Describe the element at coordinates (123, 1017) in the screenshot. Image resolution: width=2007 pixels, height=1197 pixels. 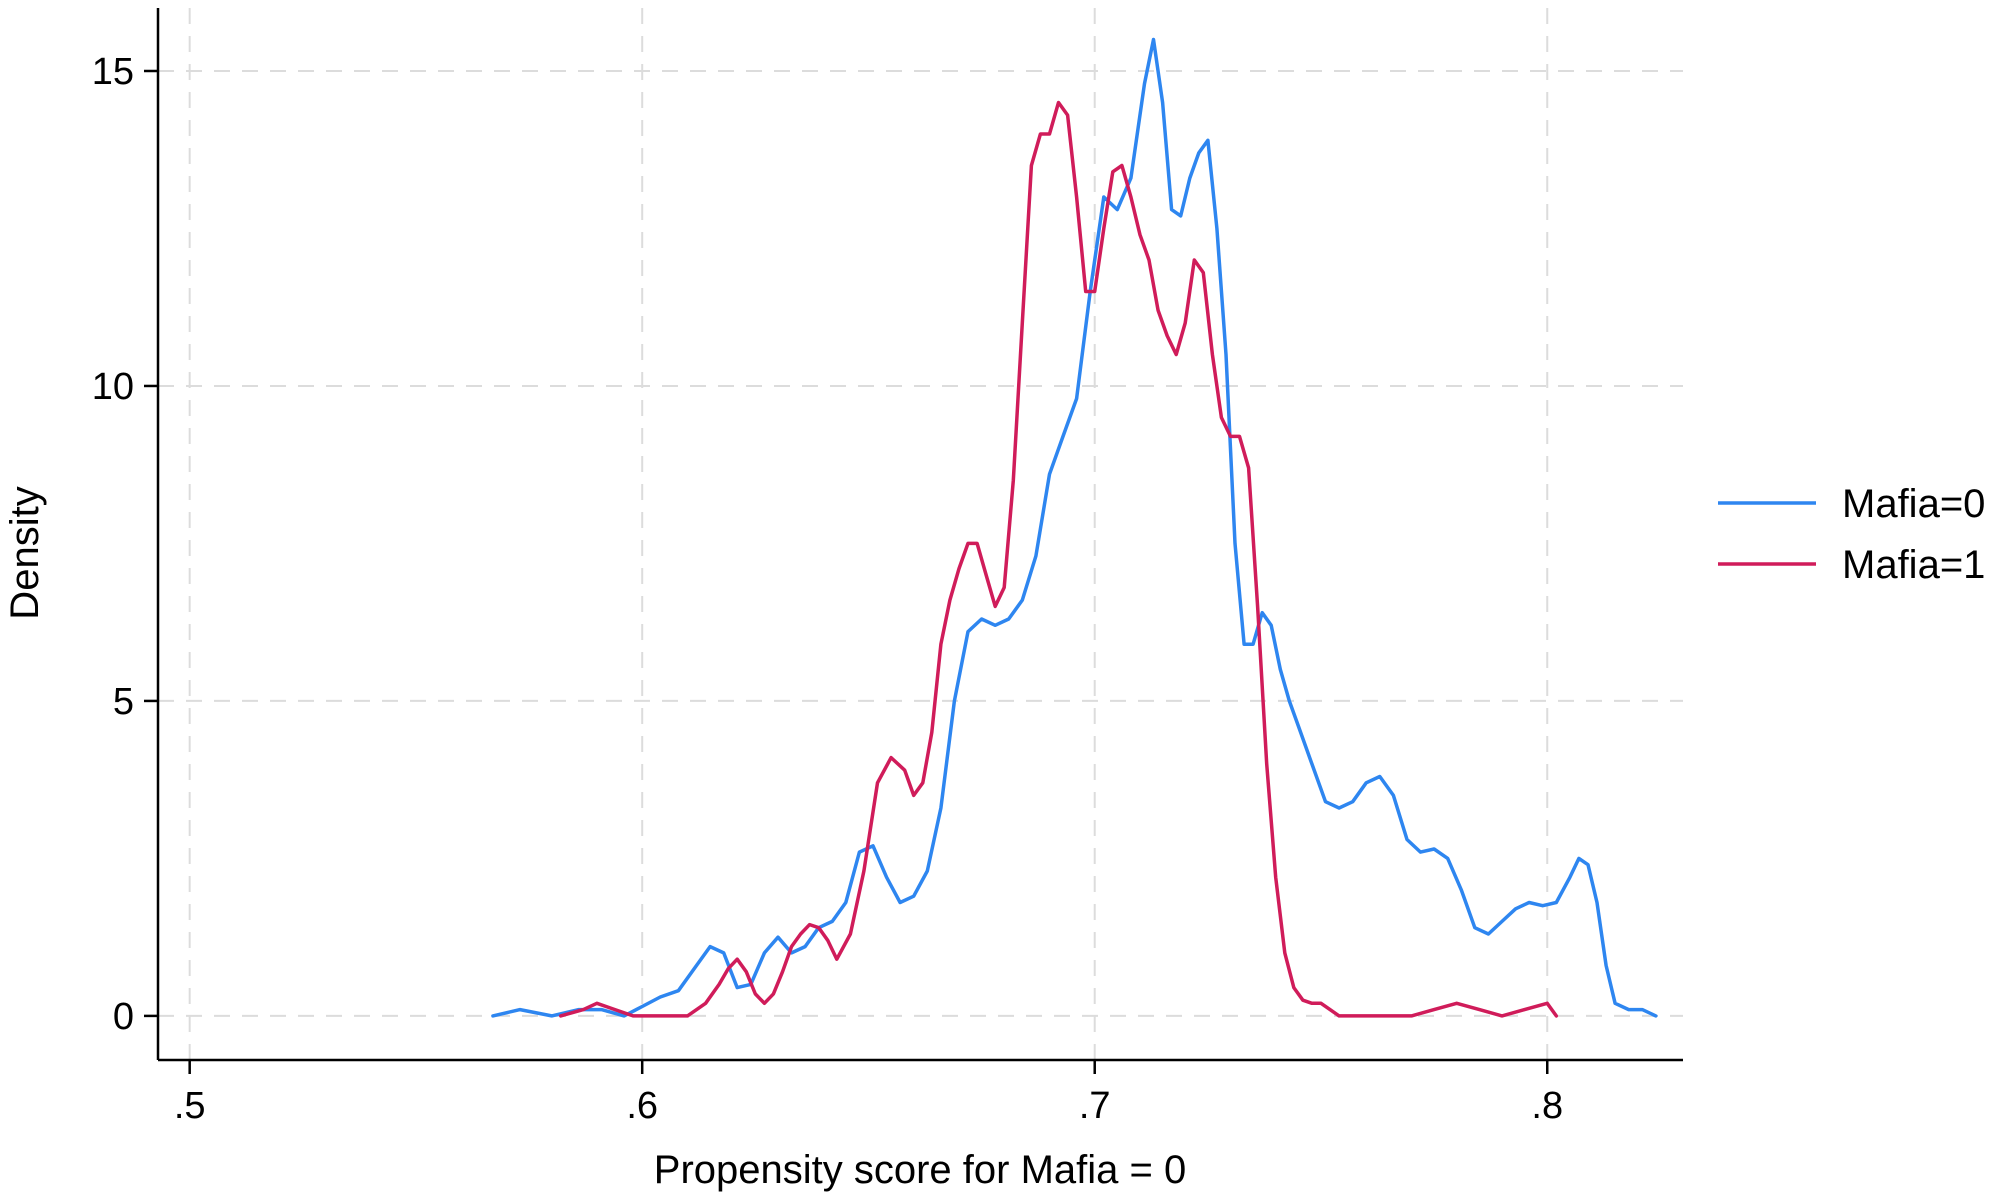
I see `y-tick-label: 0` at that location.